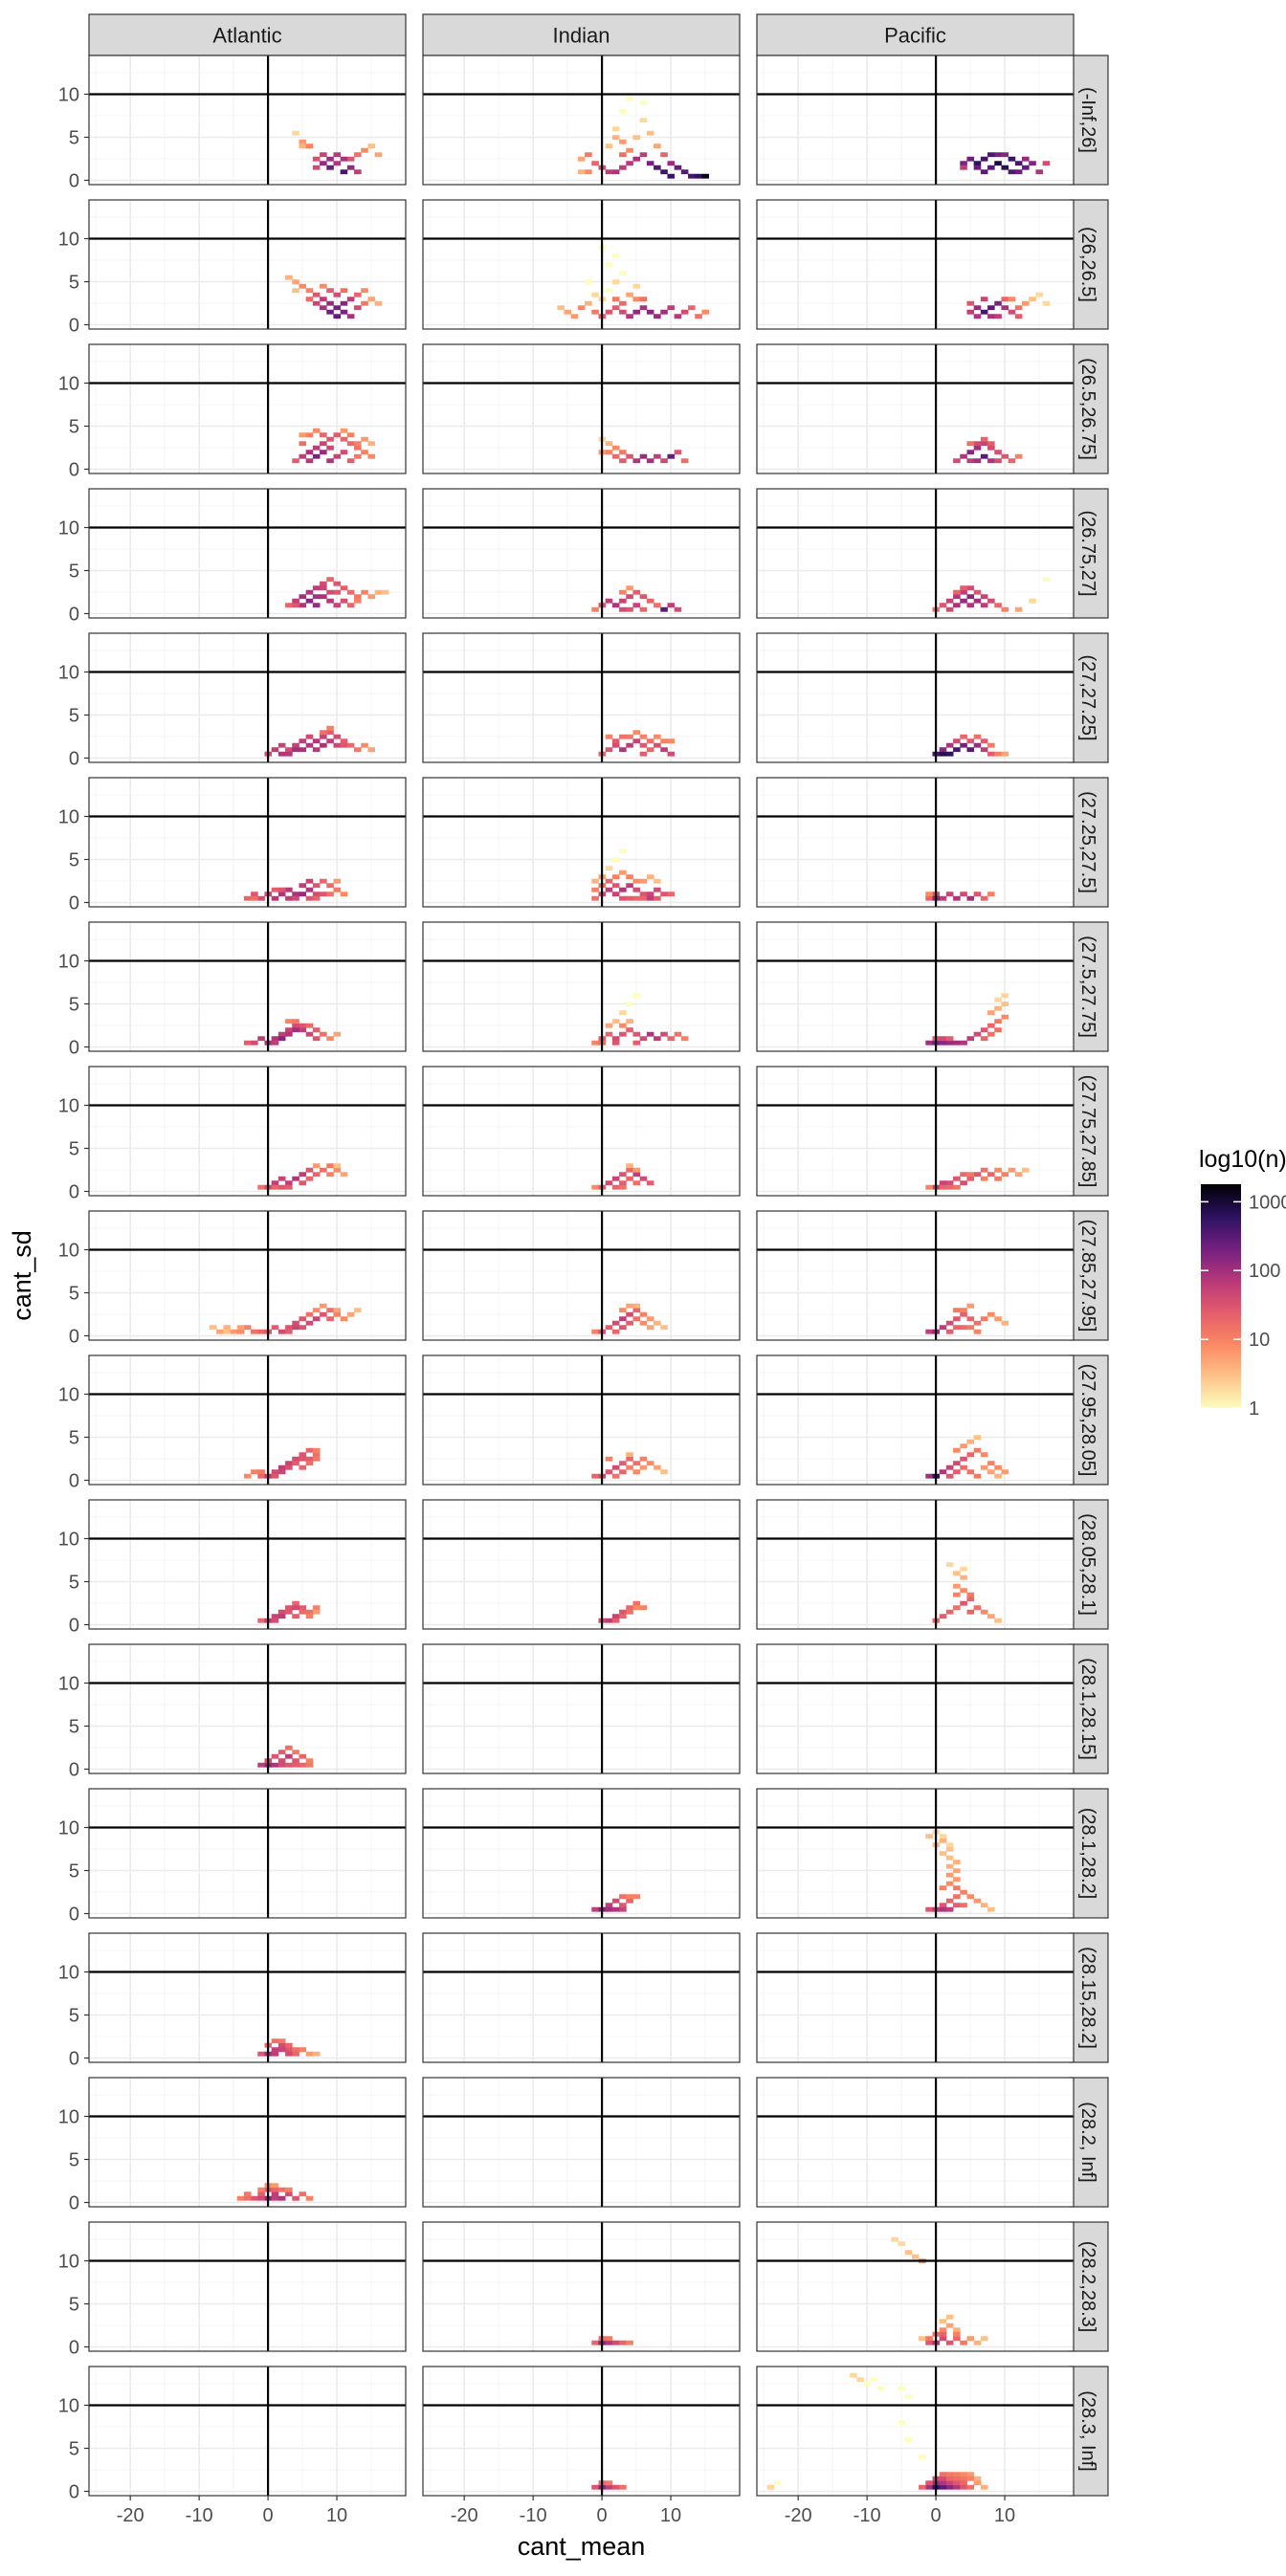  I want to click on column-strip: Indian, so click(581, 34).